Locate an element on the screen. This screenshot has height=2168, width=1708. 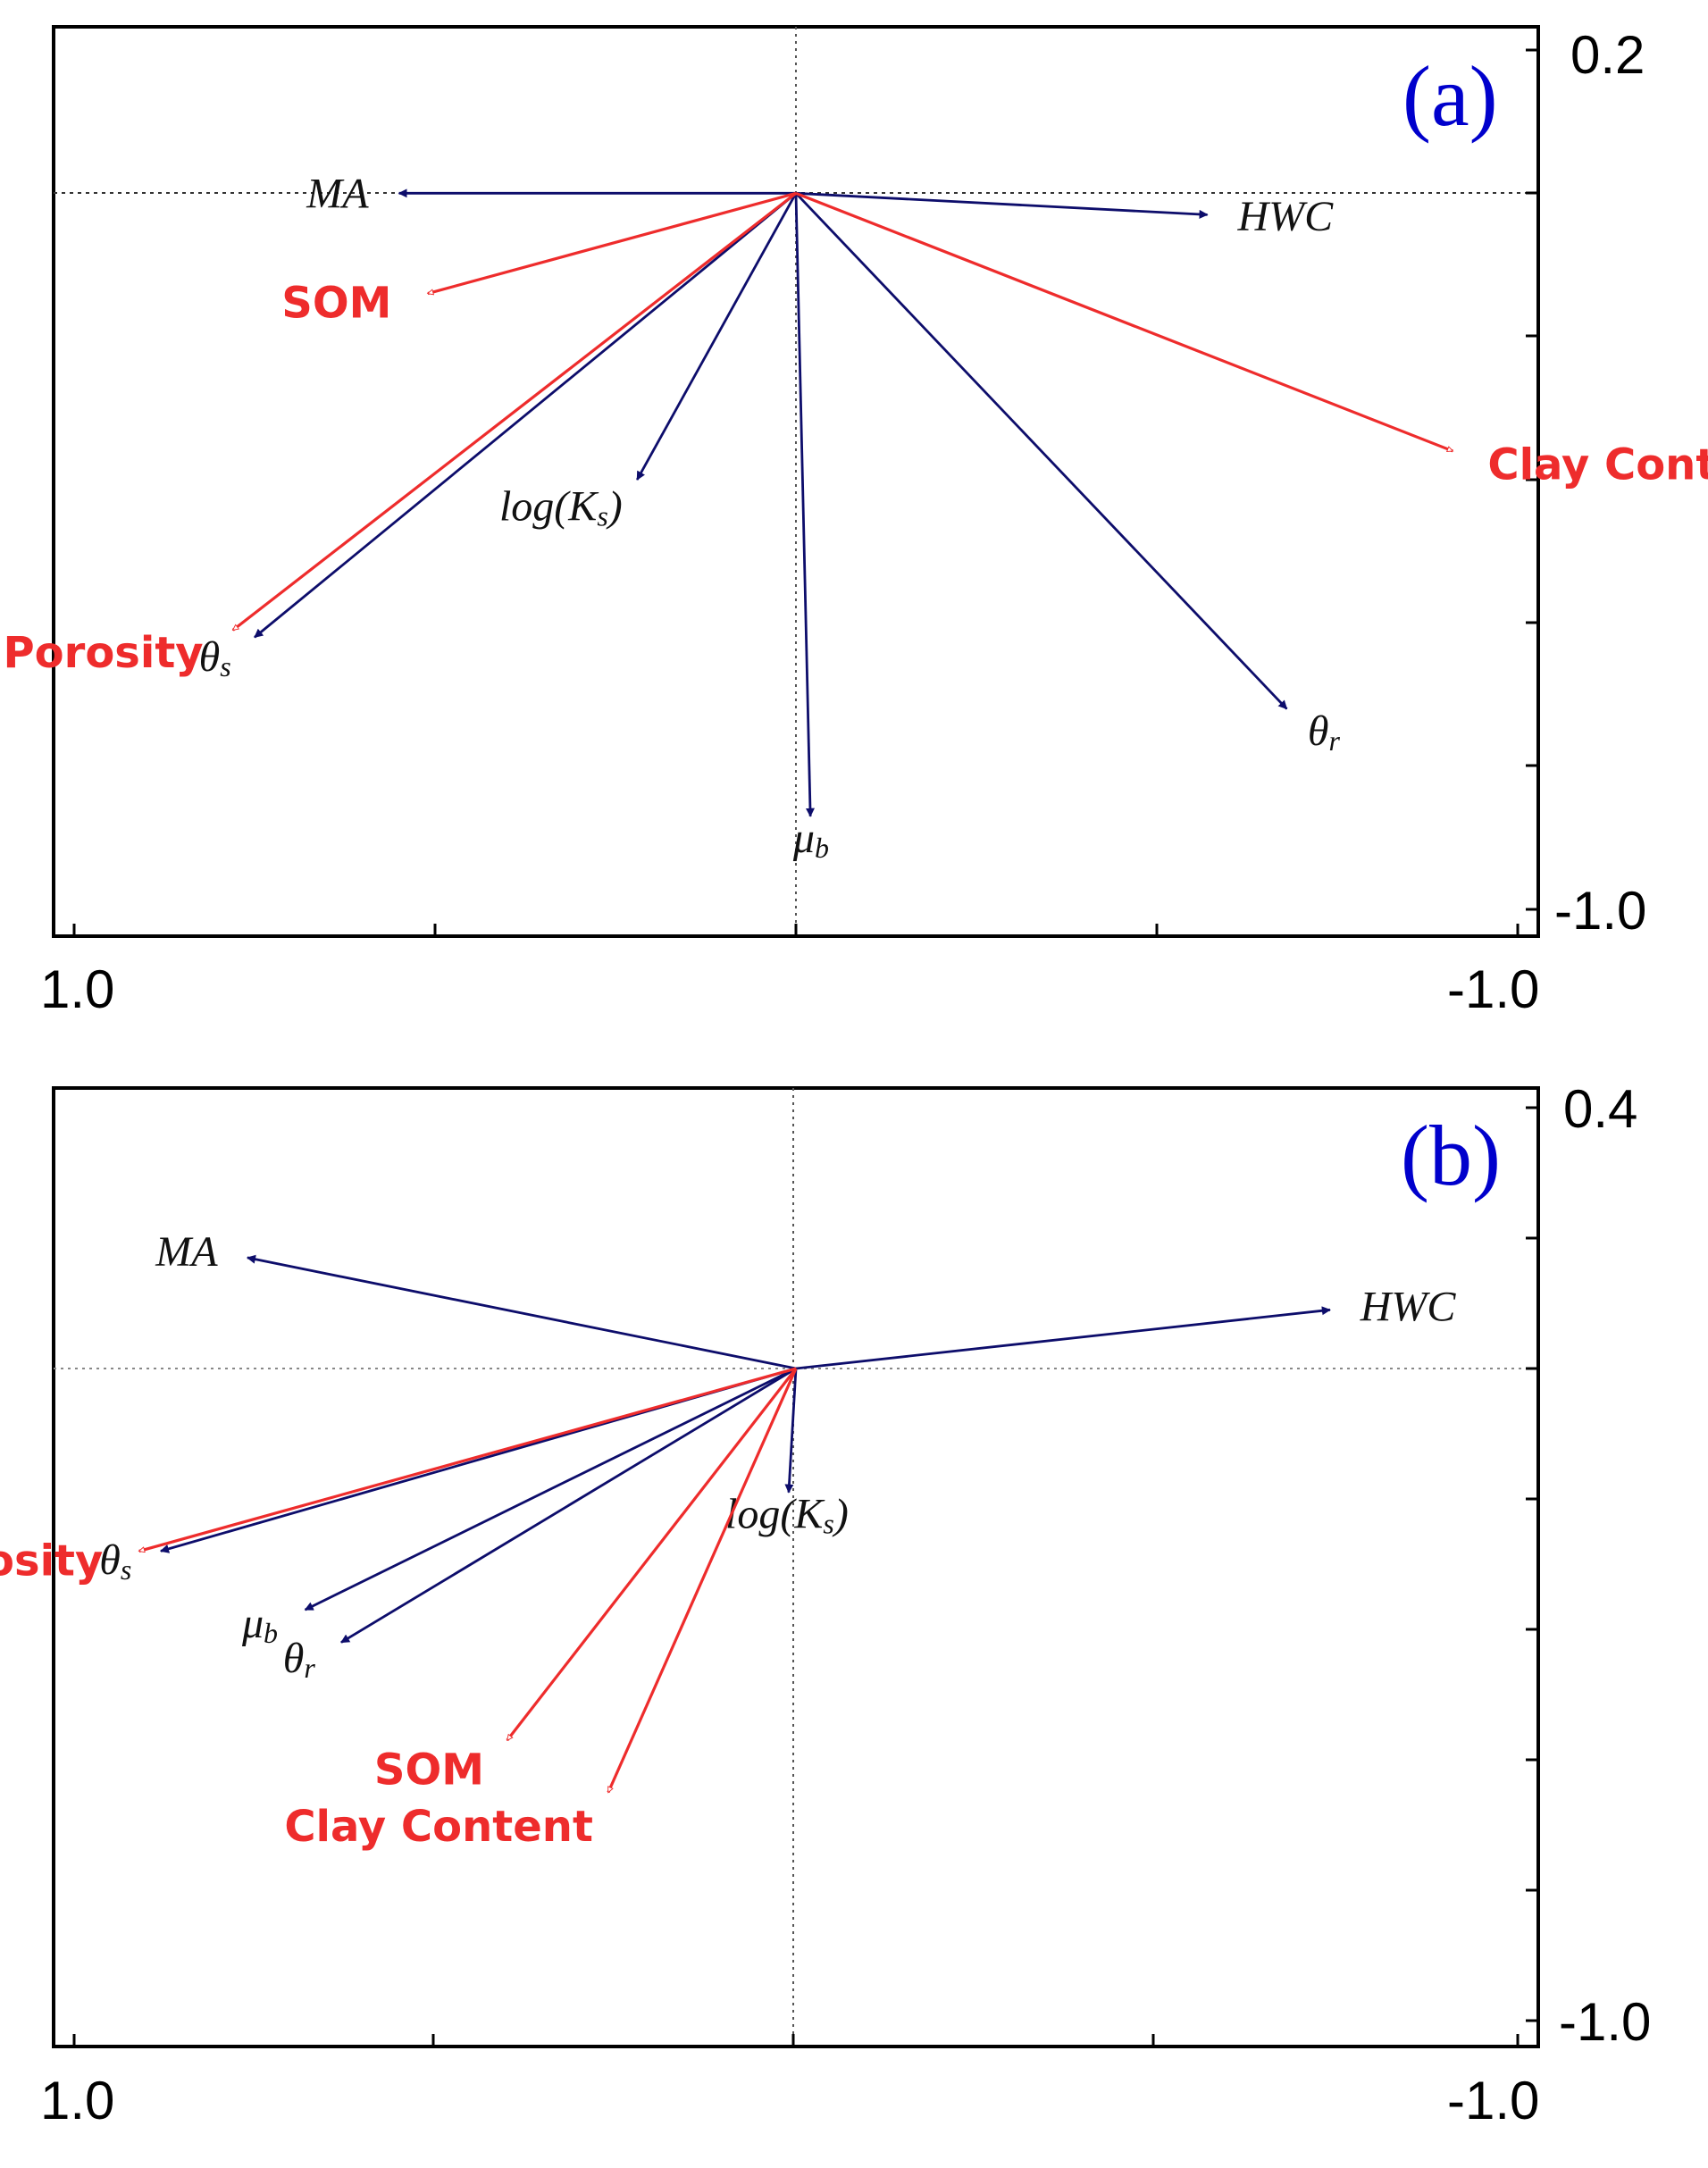
panel-a-tag: (a) is located at coordinates (1450, 96).